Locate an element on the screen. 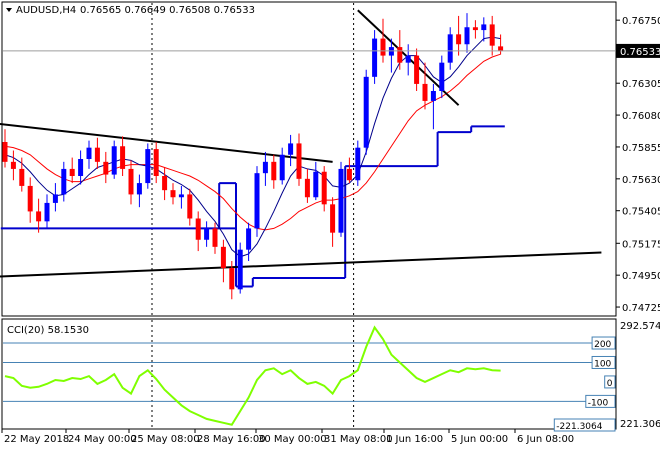 The image size is (660, 450). time-axis-label: 1 Jun 16:00 is located at coordinates (414, 439).